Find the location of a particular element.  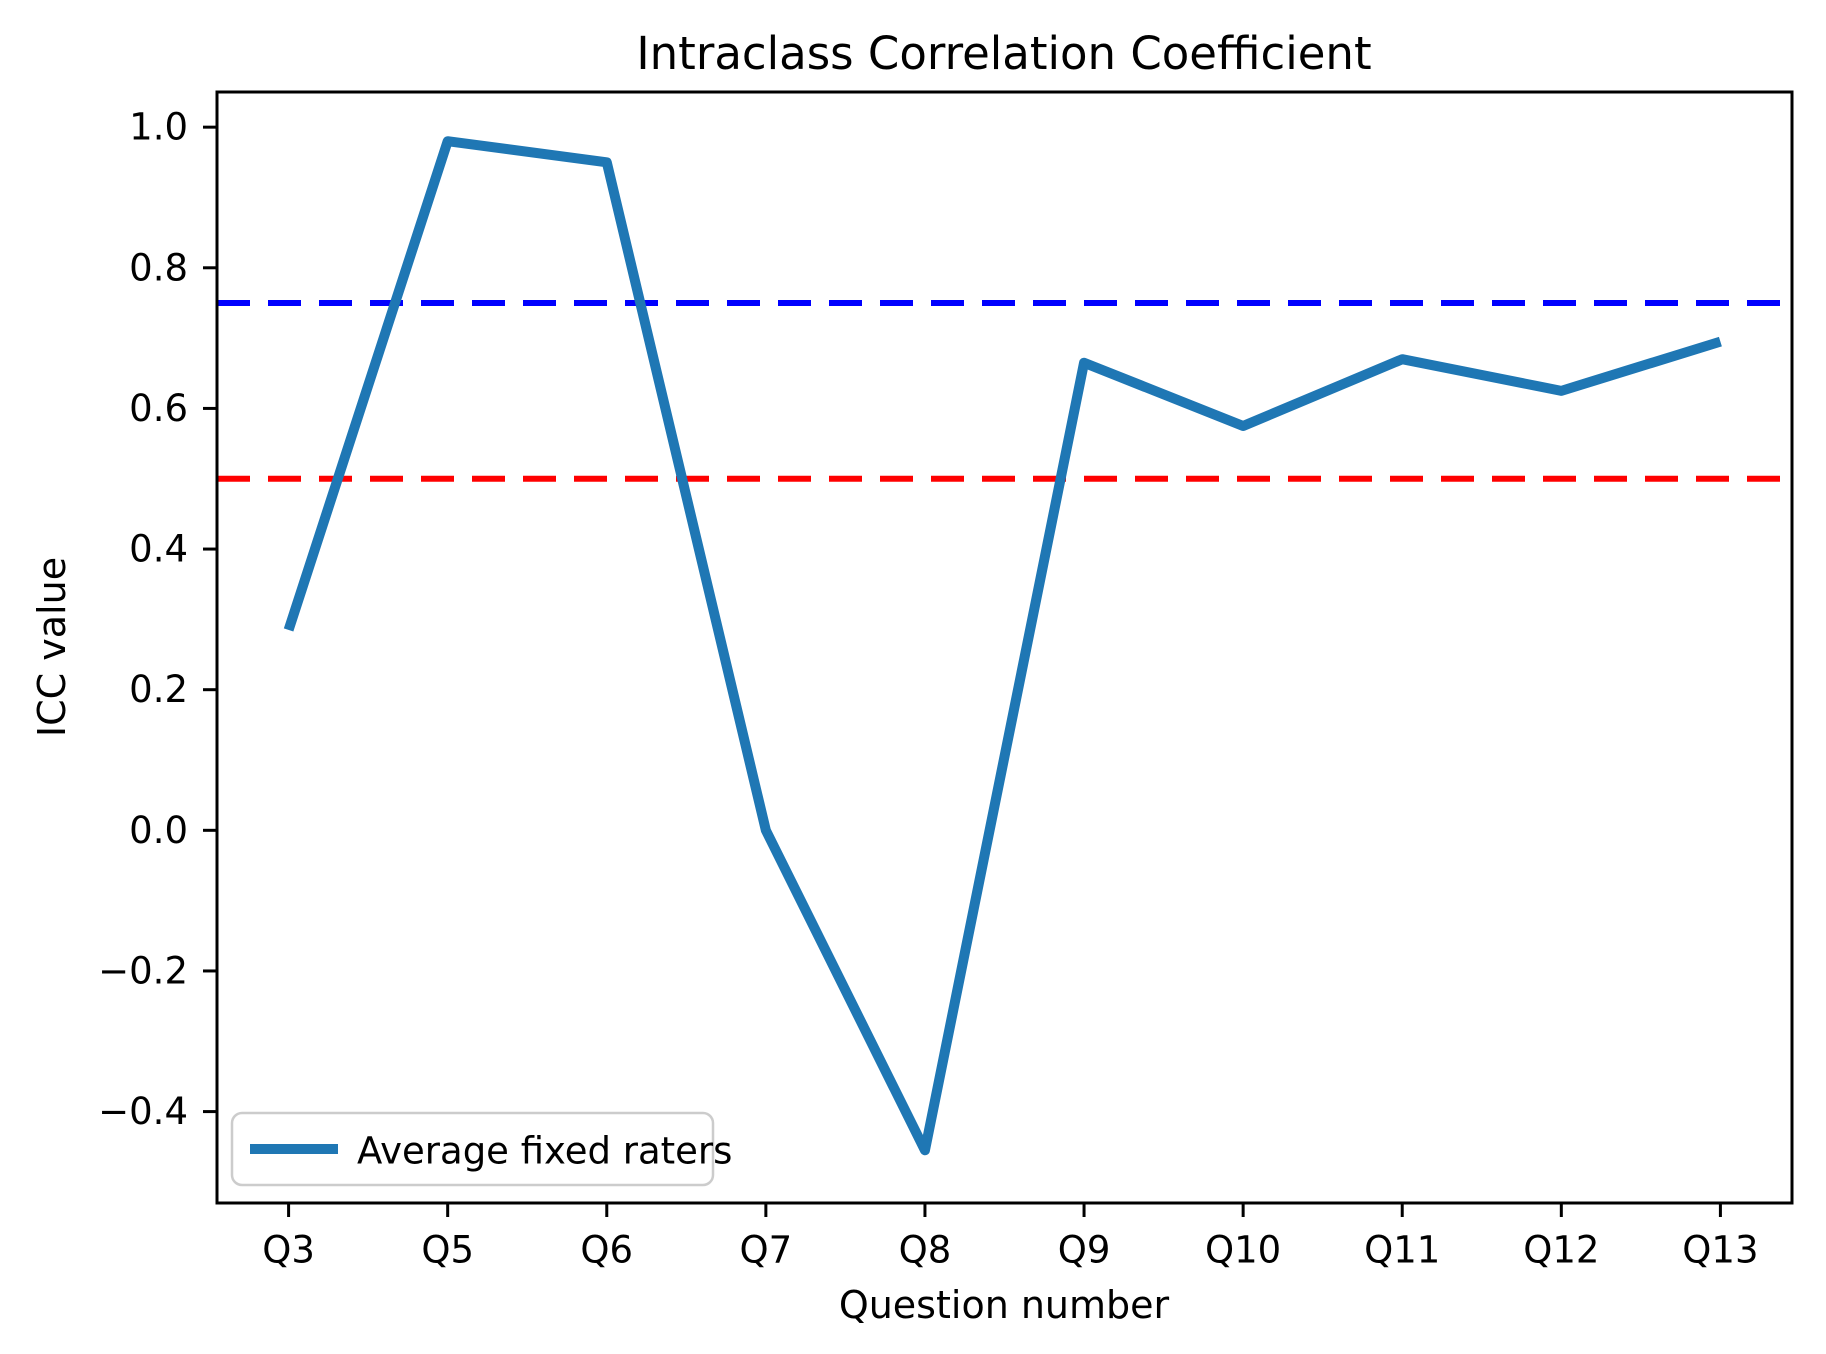

x-tick-label-Q3: Q3 is located at coordinates (288, 1250).